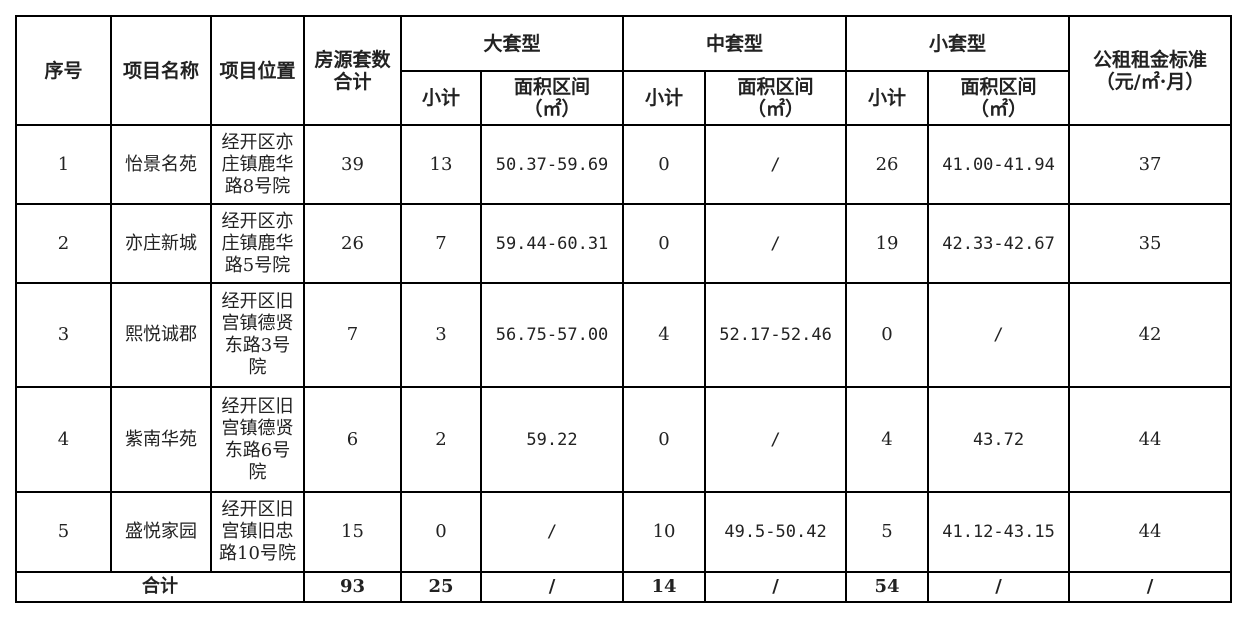  What do you see at coordinates (161, 70) in the screenshot?
I see `header-name: 项目名称` at bounding box center [161, 70].